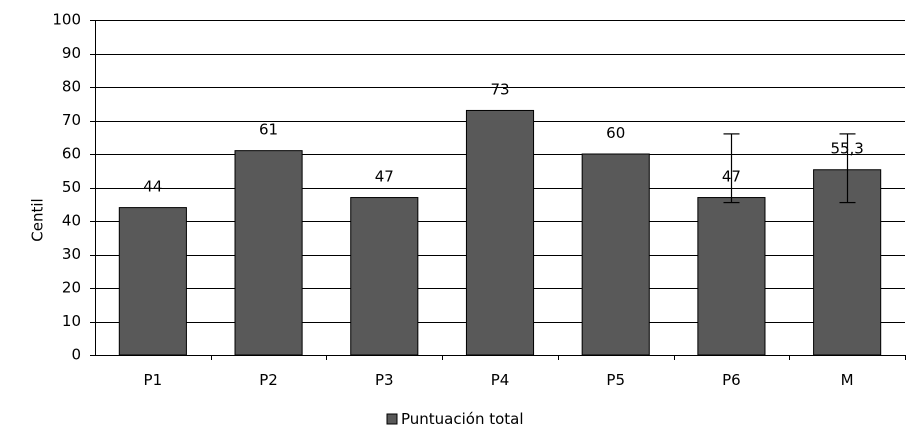  Describe the element at coordinates (525, 372) in the screenshot. I see `x-tick-labels: P1 P2 P3 P4 P5 P6 M` at that location.